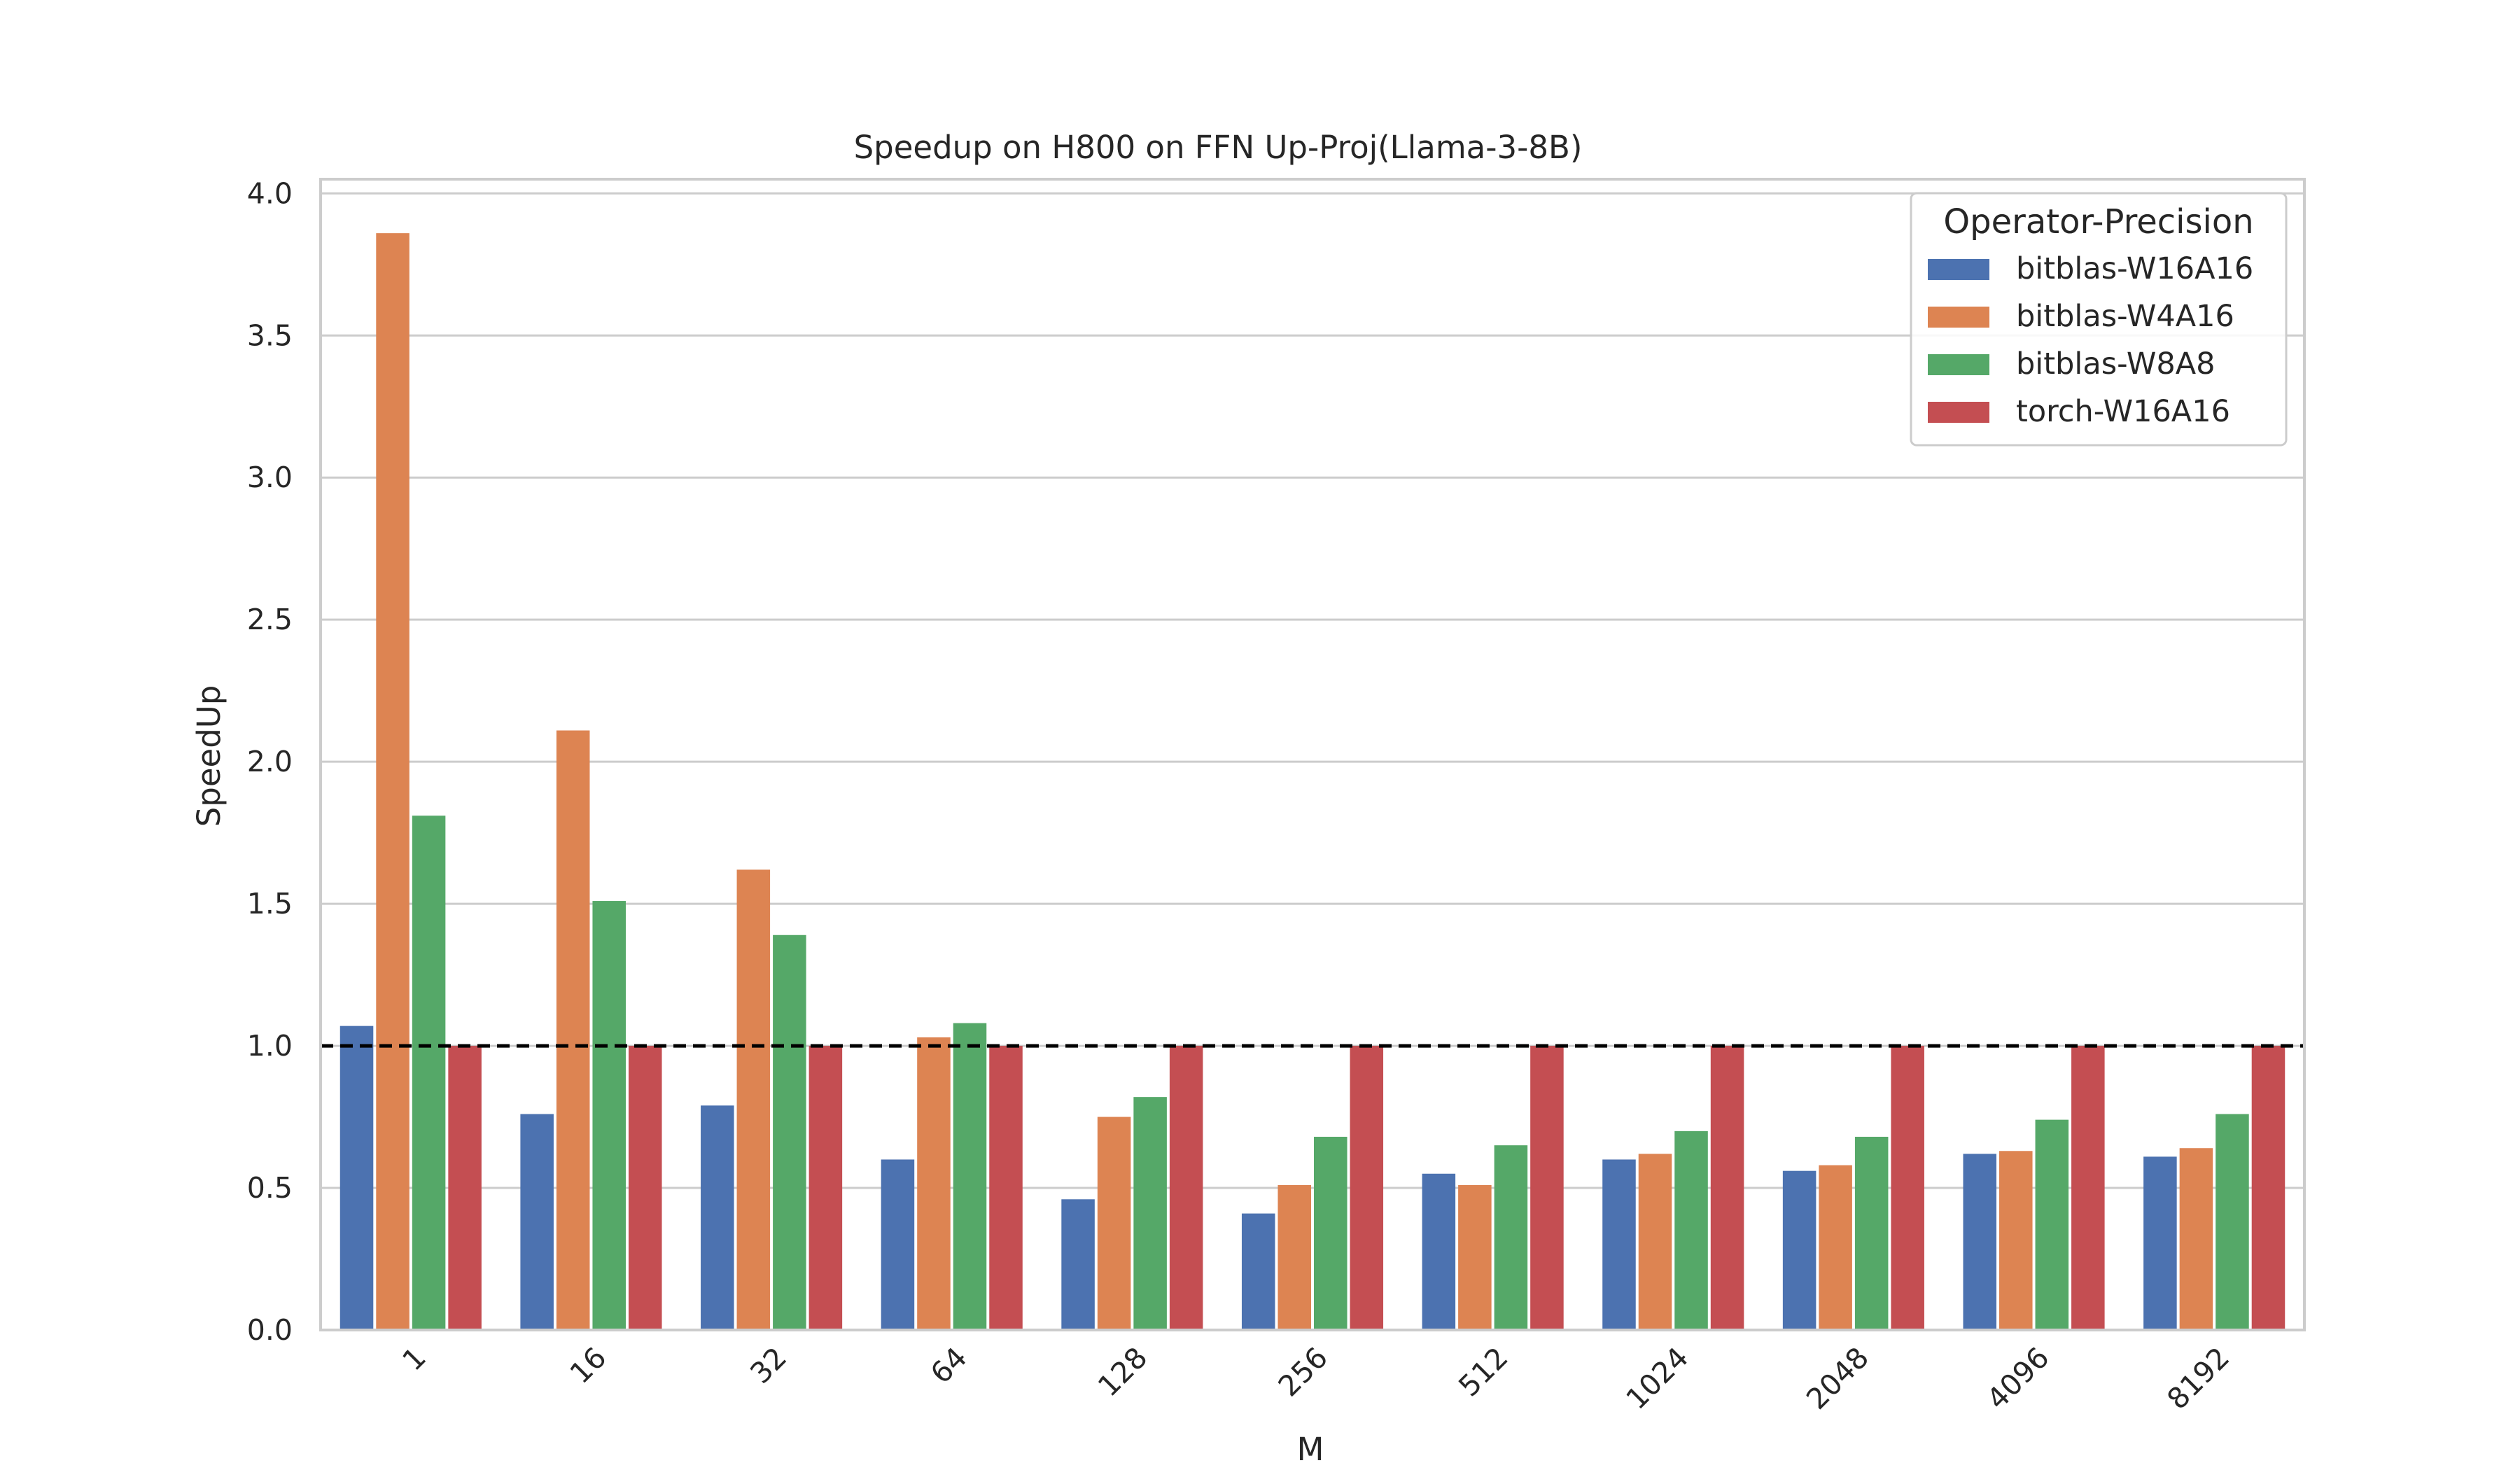  I want to click on legend-entry: bitblas-W16A16, so click(2134, 268).